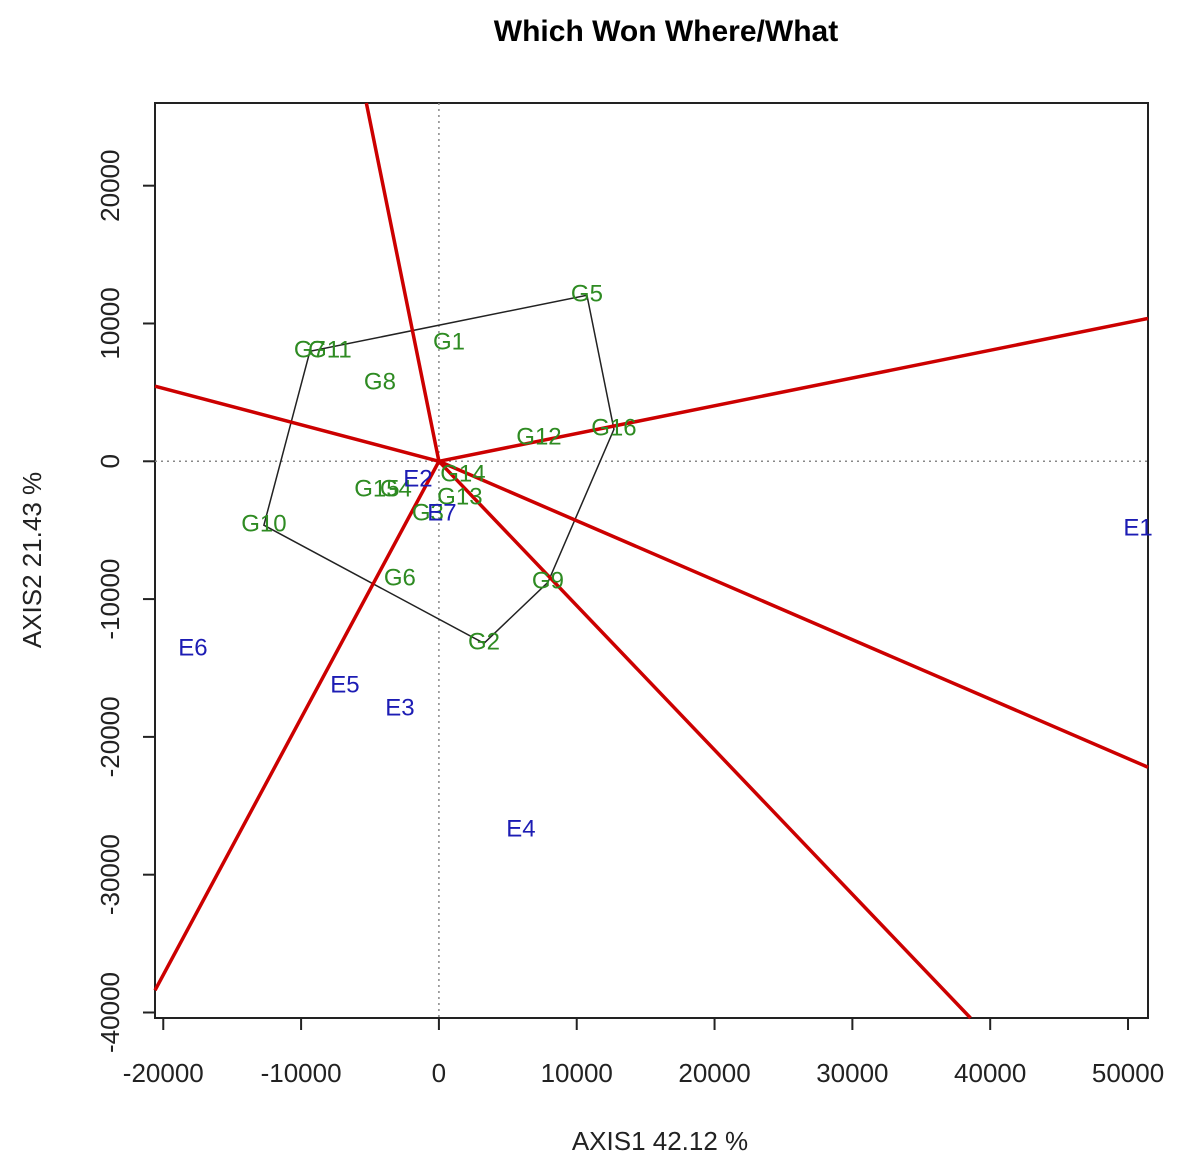  I want to click on environment-label: E7, so click(441, 513).